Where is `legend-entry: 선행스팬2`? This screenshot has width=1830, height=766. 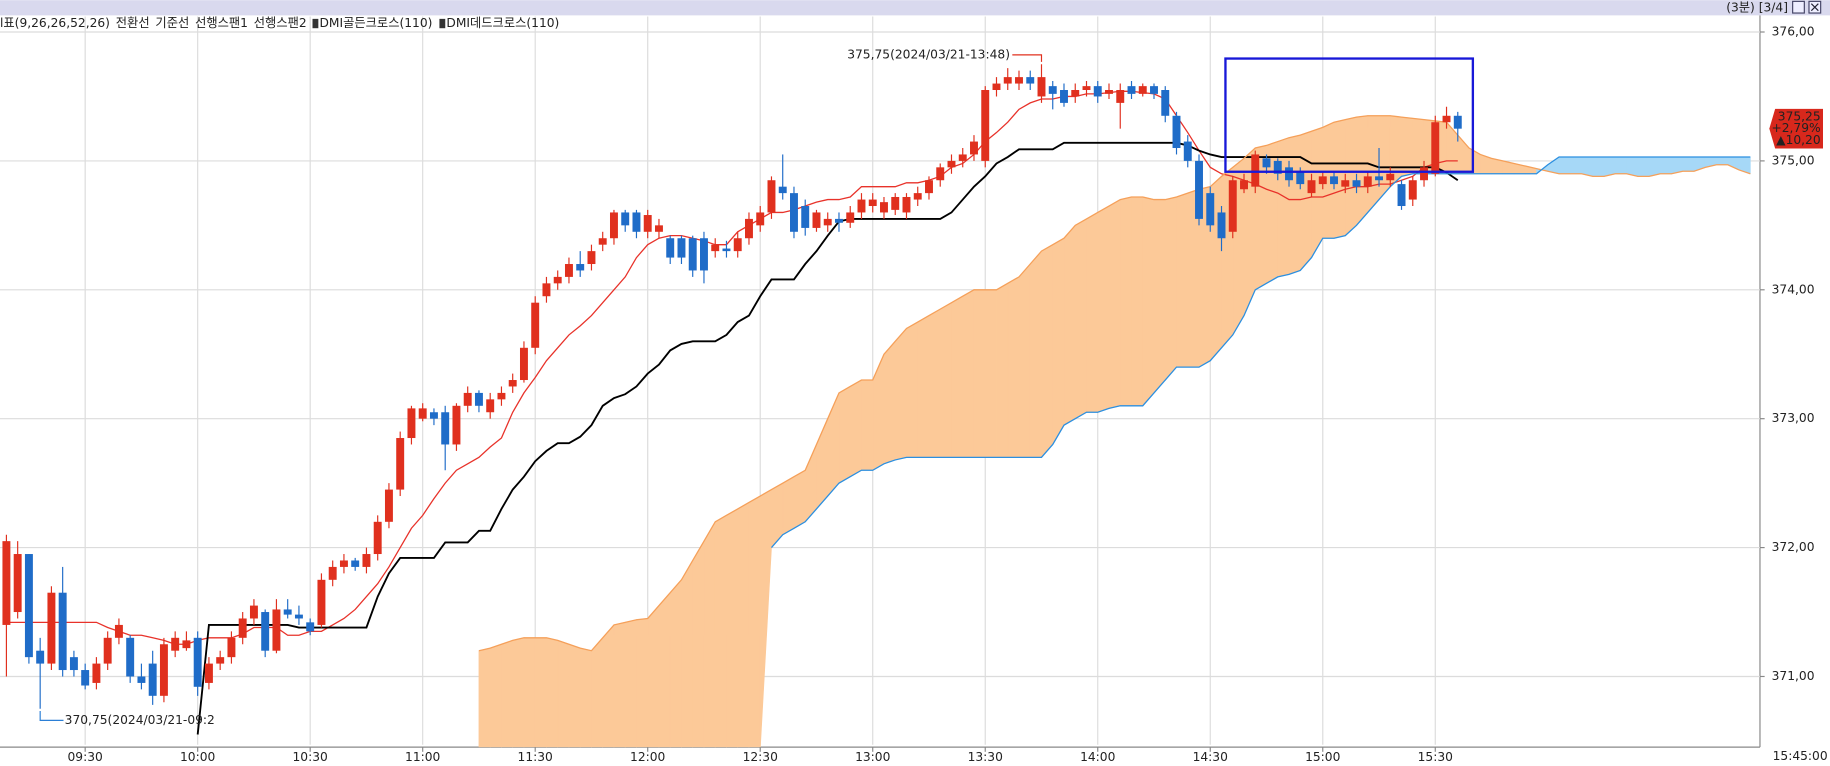 legend-entry: 선행스팬2 is located at coordinates (280, 22).